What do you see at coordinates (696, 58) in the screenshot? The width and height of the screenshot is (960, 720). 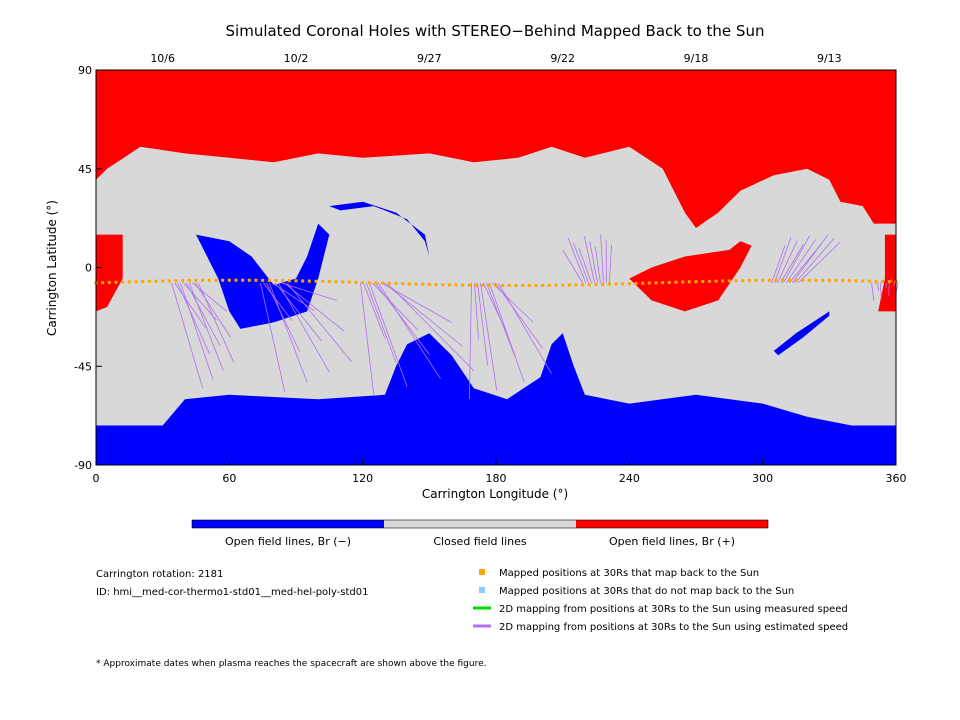 I see `date-tick-label: 9/18` at bounding box center [696, 58].